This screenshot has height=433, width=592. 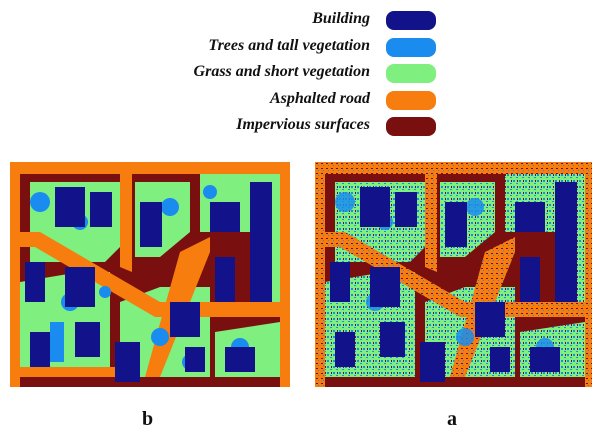 What do you see at coordinates (452, 419) in the screenshot?
I see `map-caption-a: a` at bounding box center [452, 419].